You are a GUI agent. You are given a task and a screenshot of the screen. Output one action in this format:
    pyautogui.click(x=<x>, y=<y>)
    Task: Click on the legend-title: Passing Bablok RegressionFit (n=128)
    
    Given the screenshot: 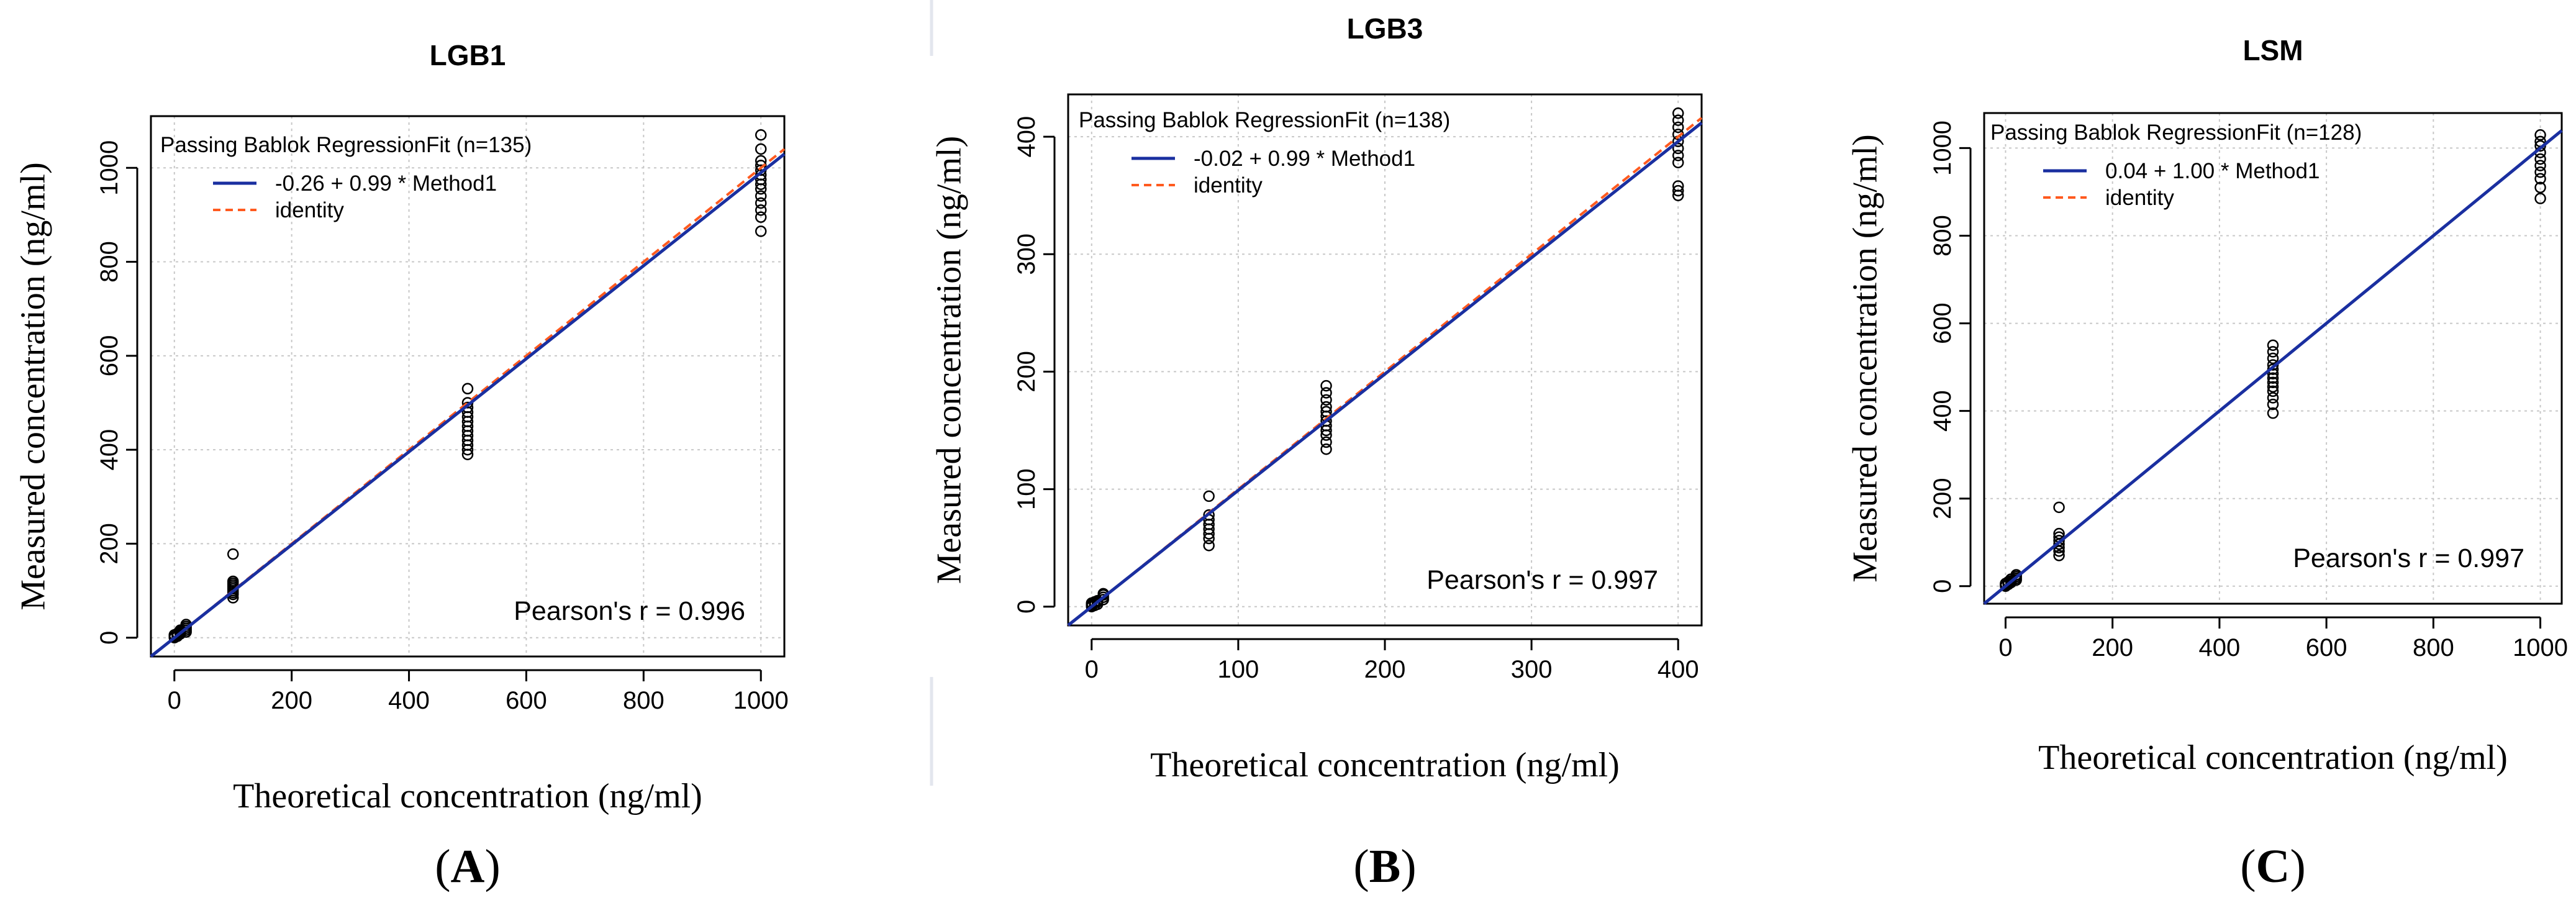 What is the action you would take?
    pyautogui.click(x=2176, y=132)
    